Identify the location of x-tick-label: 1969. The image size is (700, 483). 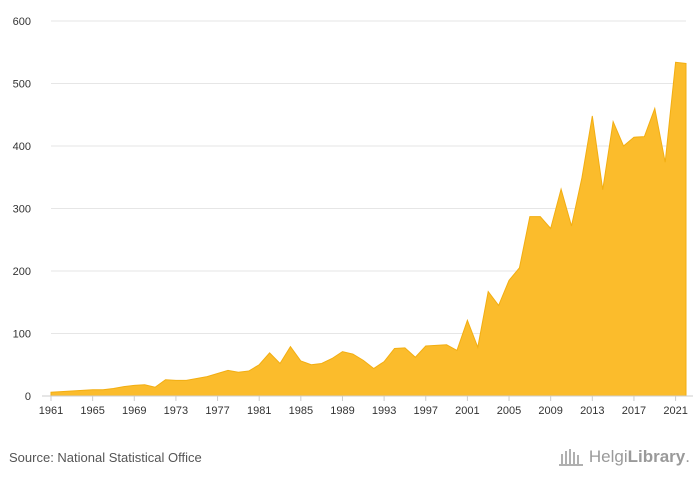
(134, 411).